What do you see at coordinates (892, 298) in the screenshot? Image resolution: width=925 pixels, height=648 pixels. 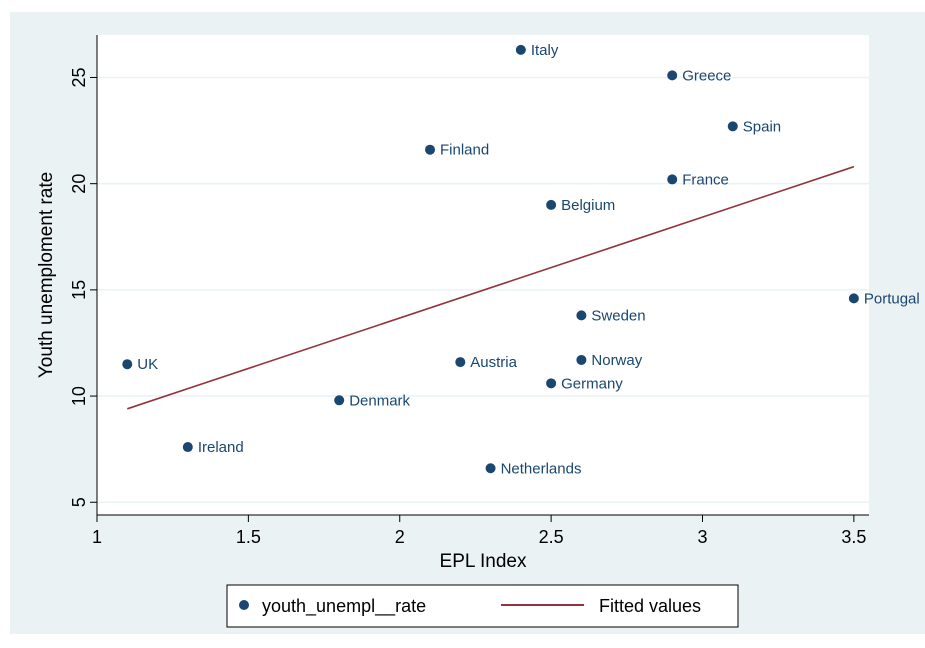 I see `point-label: Portugal` at bounding box center [892, 298].